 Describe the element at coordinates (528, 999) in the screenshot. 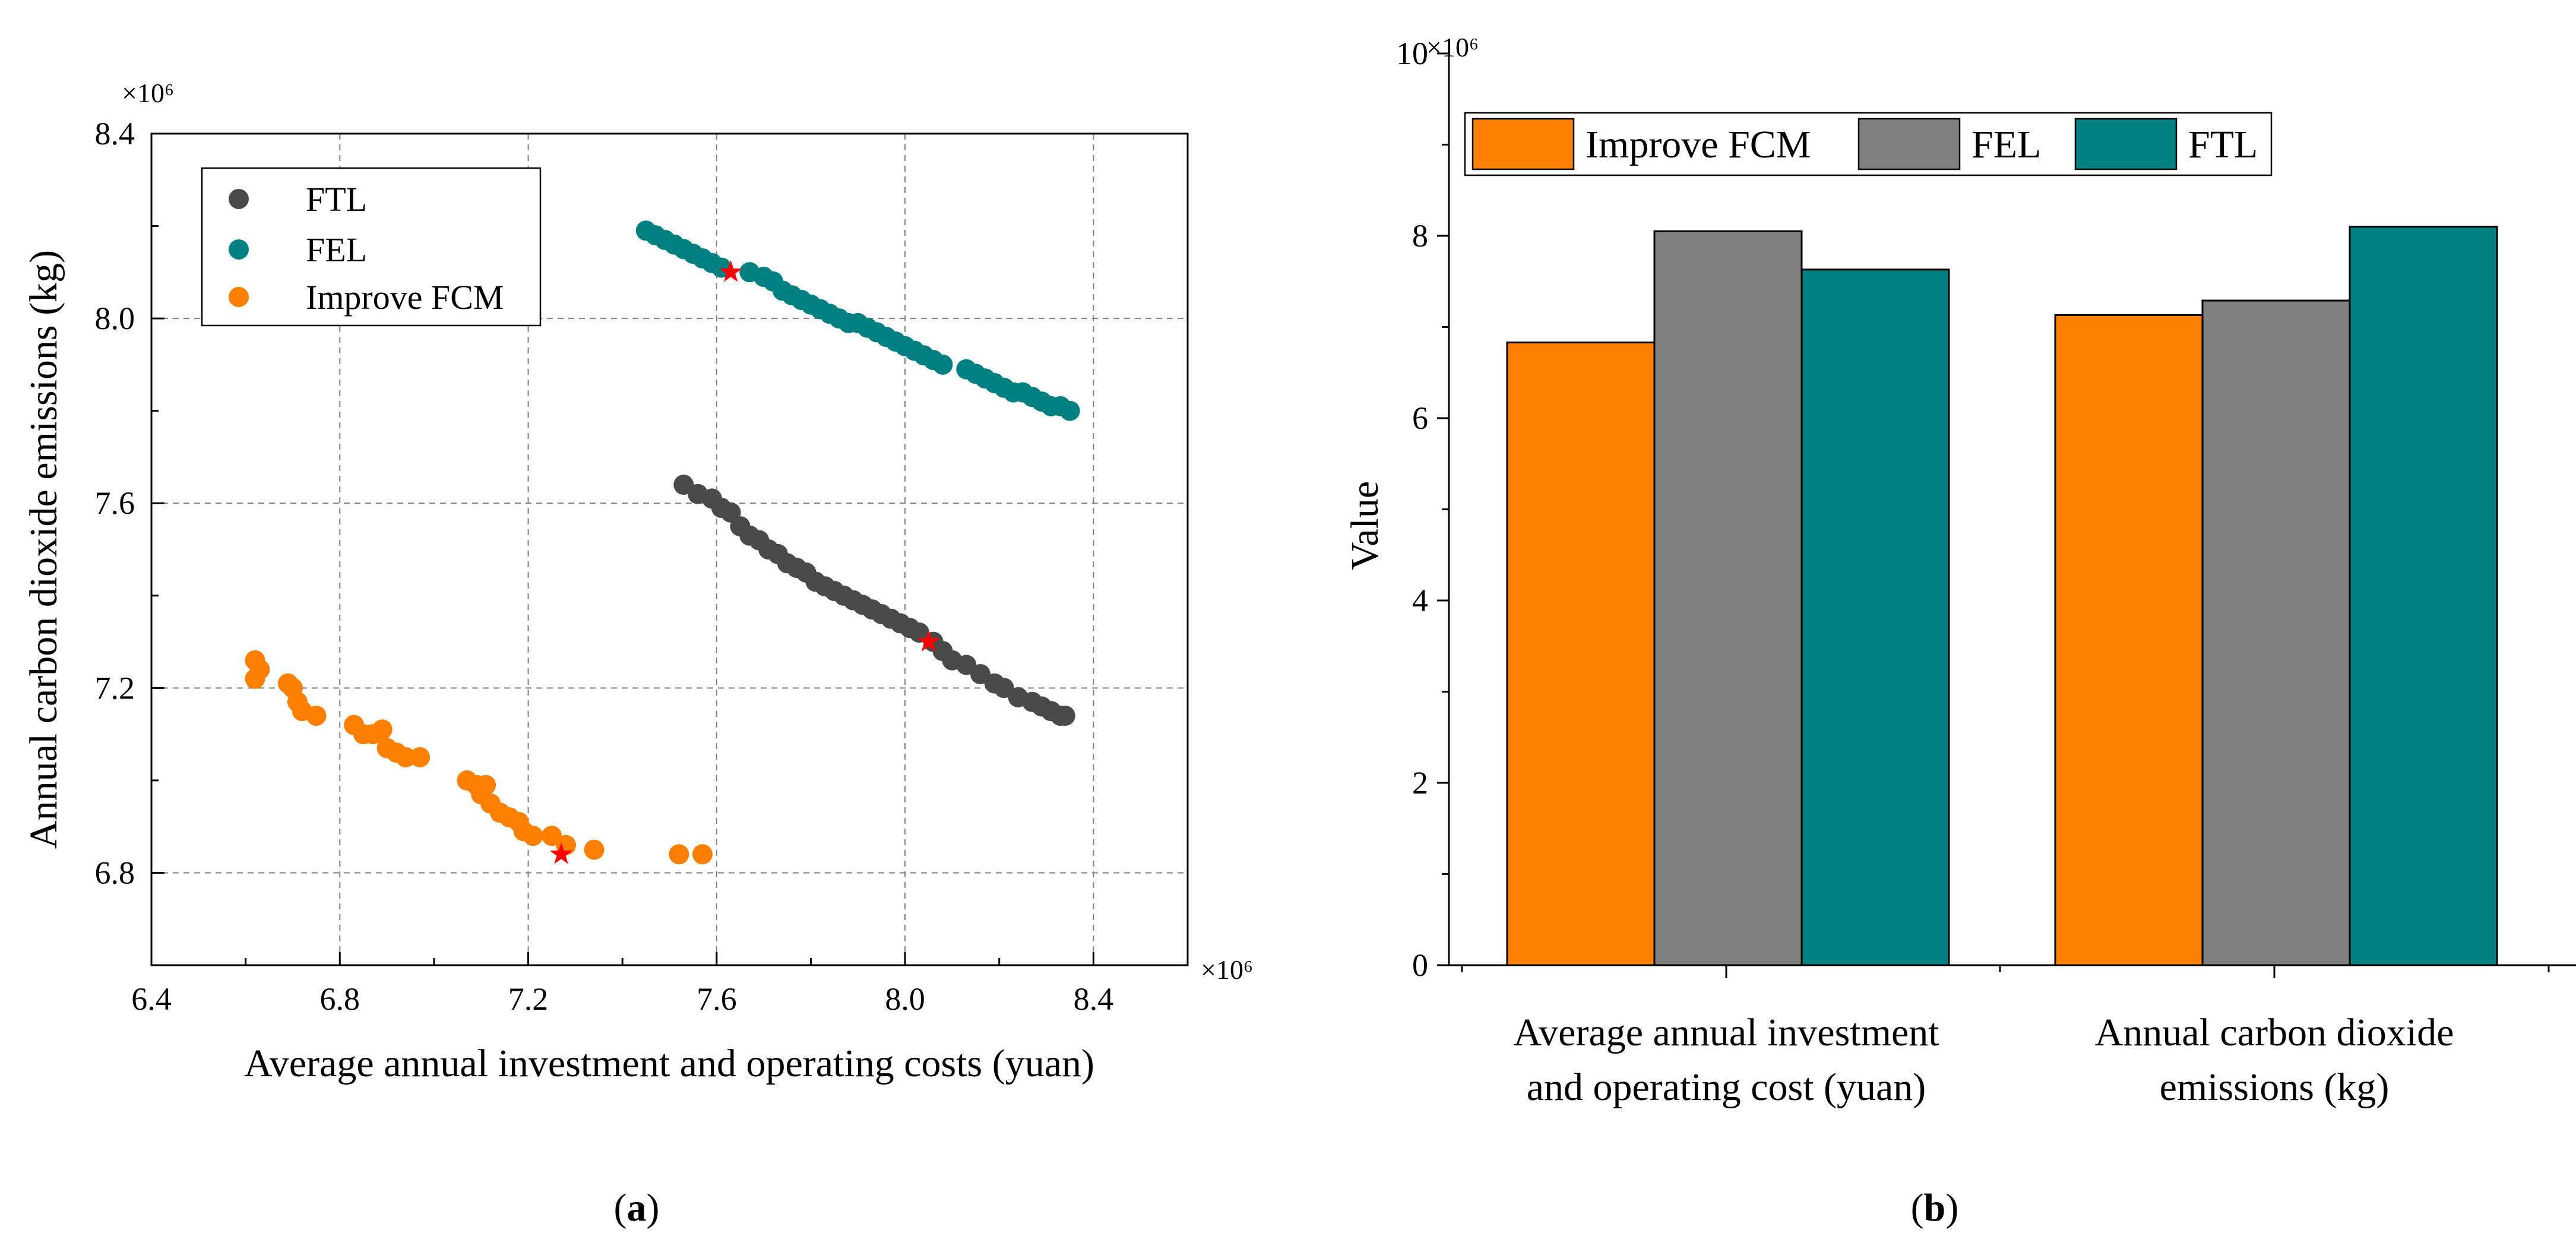

I see `x-tick-label: 7.2` at that location.